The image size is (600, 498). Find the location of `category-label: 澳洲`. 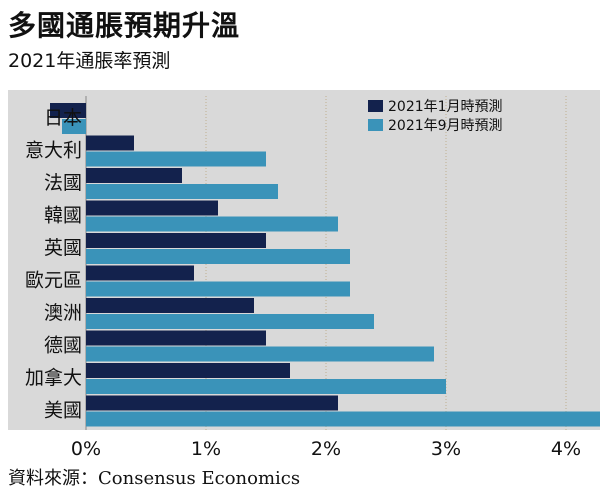

category-label: 澳洲 is located at coordinates (63, 313).